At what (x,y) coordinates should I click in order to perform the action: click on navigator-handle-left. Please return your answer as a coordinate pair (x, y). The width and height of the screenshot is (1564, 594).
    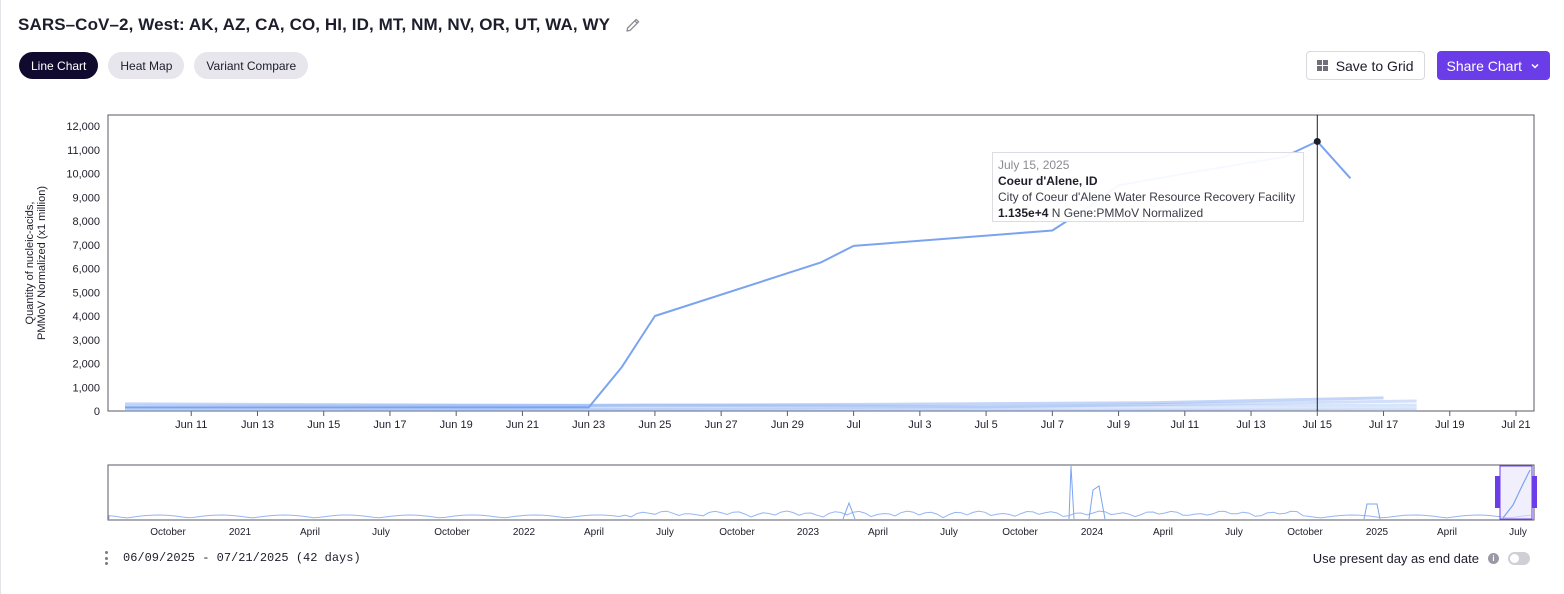
    Looking at the image, I should click on (1497, 492).